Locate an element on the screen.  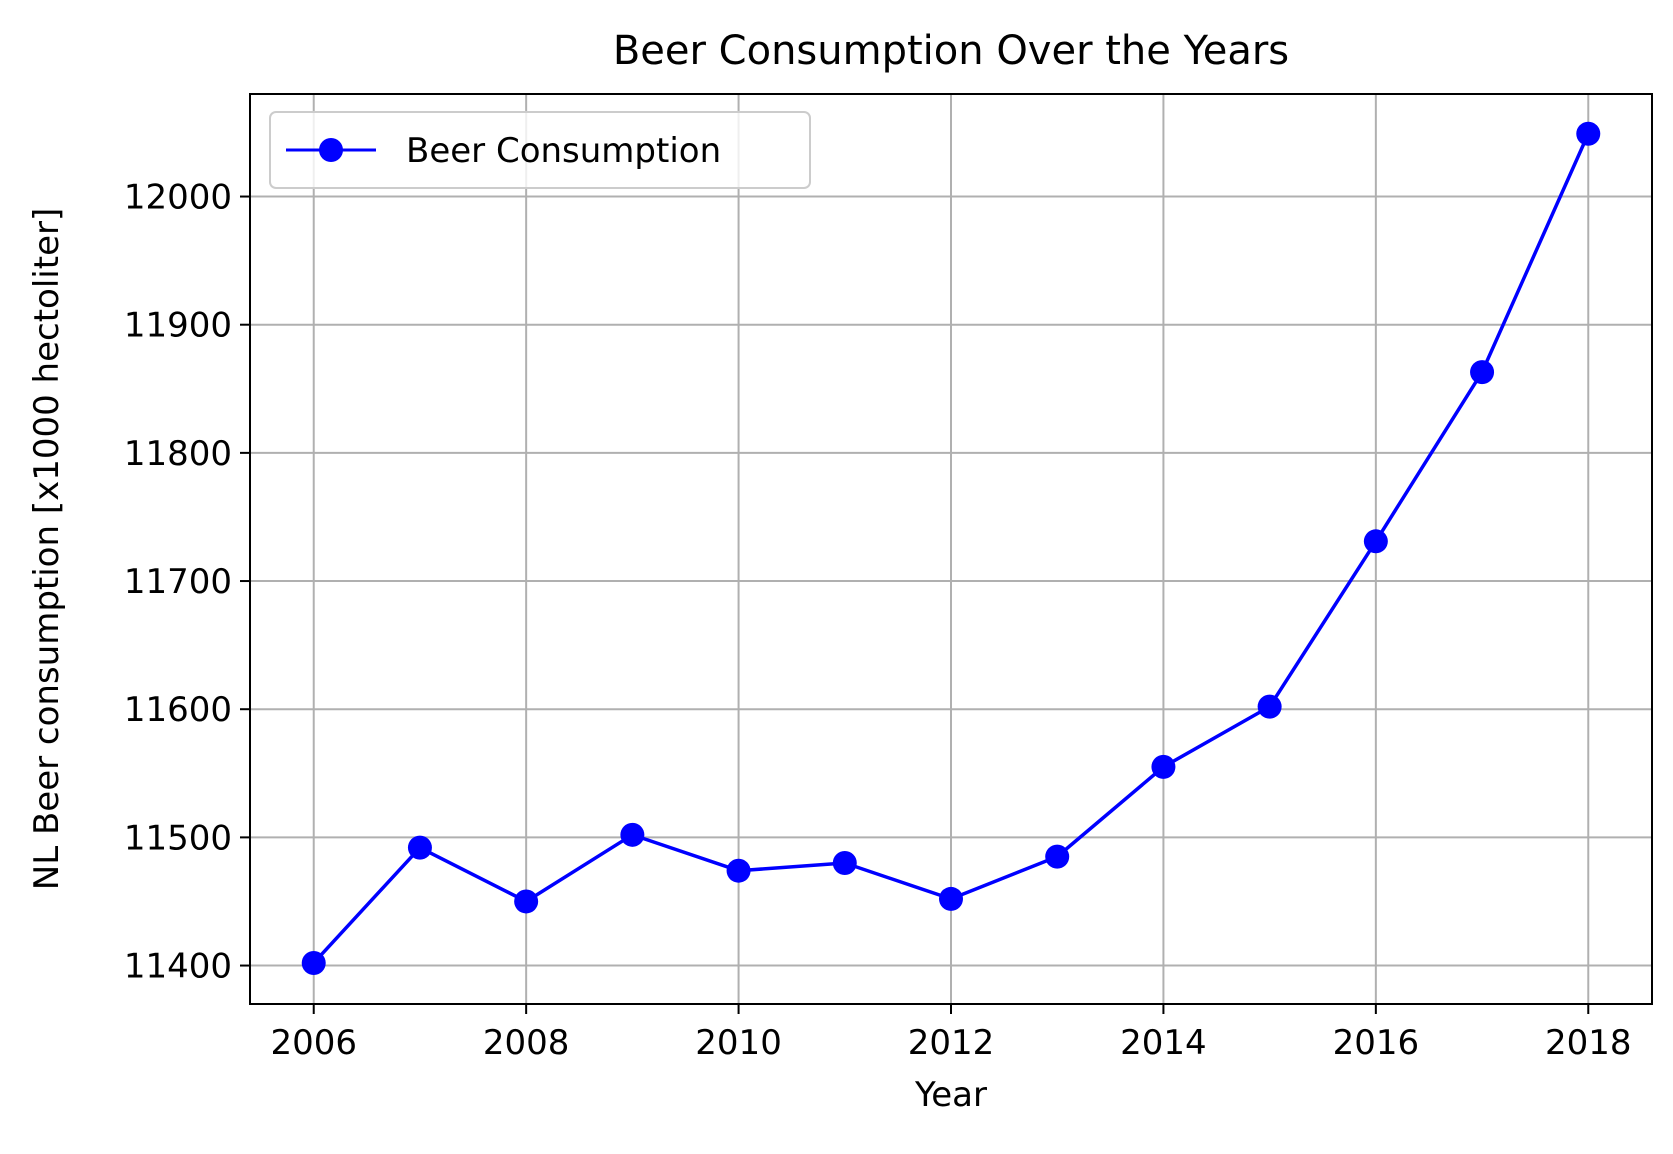
x-tick-label: 2014 is located at coordinates (1163, 1043).